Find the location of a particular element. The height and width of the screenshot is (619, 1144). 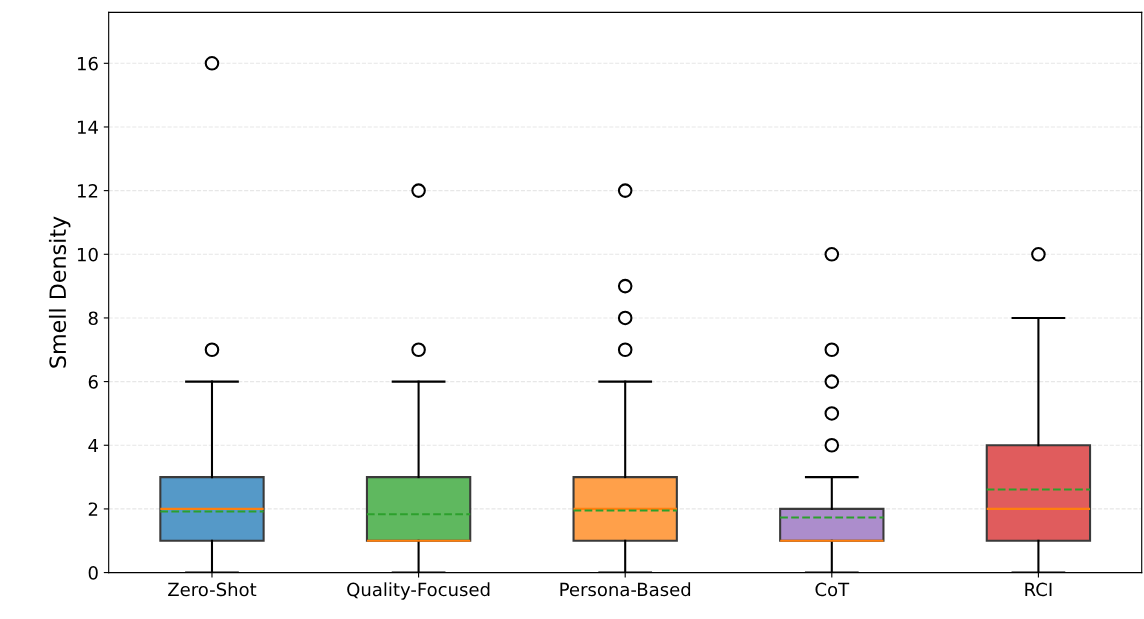

y-tick-label: 8 is located at coordinates (93, 318).